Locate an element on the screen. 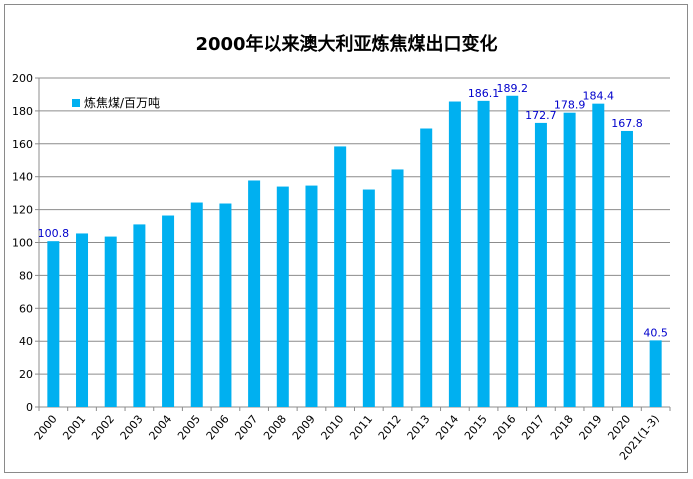  x-tick-label: 2006 is located at coordinates (218, 428).